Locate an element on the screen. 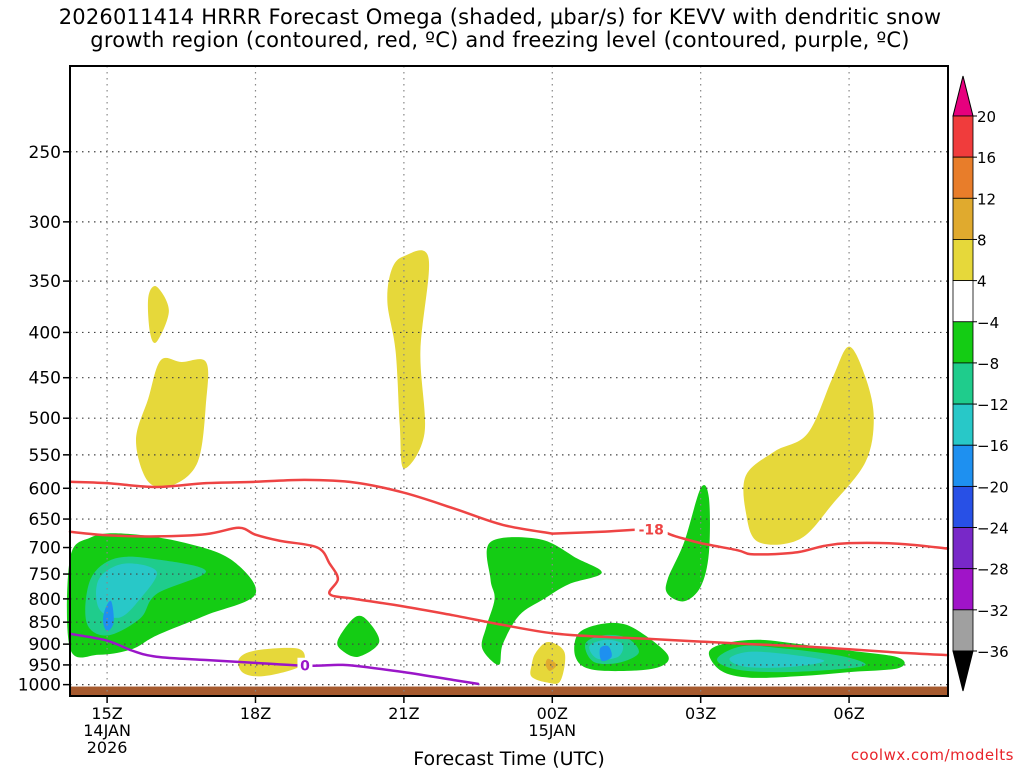  colorbar-label-8: −16 is located at coordinates (993, 446).